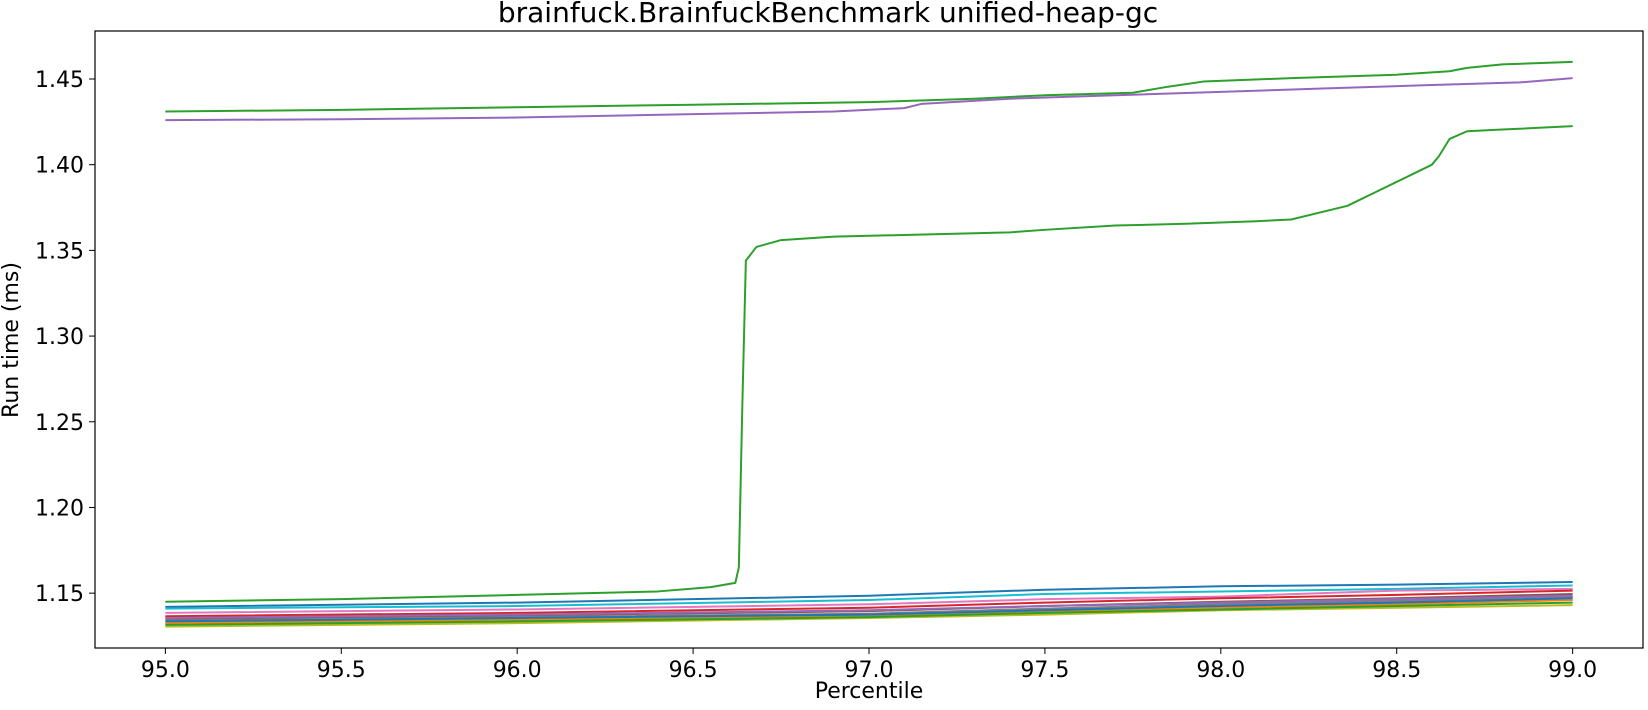  What do you see at coordinates (165, 670) in the screenshot?
I see `x-tick-label: 95.0` at bounding box center [165, 670].